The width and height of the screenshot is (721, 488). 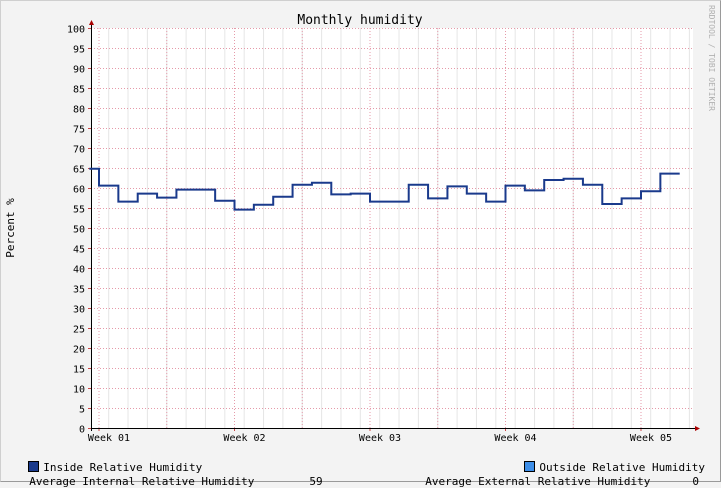 What do you see at coordinates (79, 170) in the screenshot?
I see `y-tick-label: 65` at bounding box center [79, 170].